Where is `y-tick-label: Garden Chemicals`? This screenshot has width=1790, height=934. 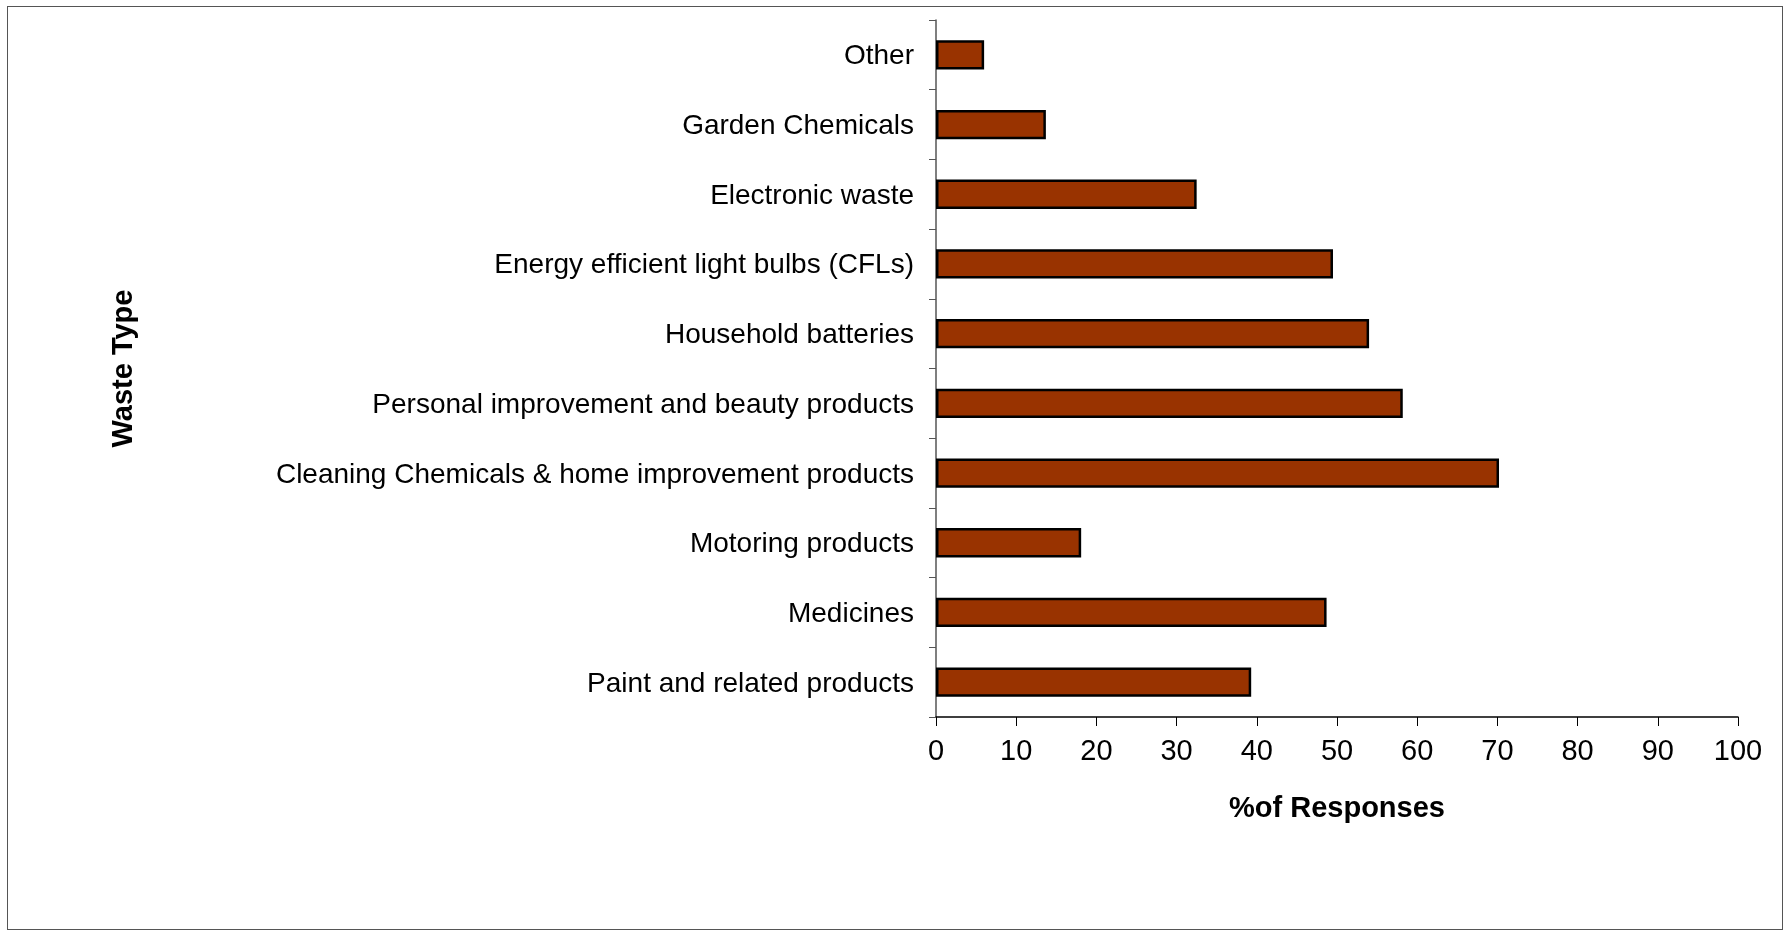 y-tick-label: Garden Chemicals is located at coordinates (798, 125).